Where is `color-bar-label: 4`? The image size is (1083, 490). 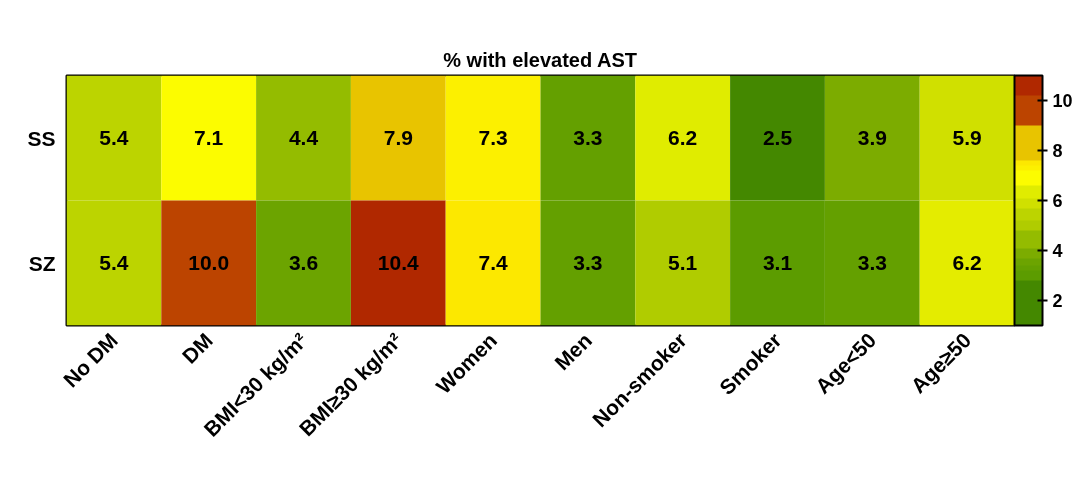 color-bar-label: 4 is located at coordinates (1057, 251).